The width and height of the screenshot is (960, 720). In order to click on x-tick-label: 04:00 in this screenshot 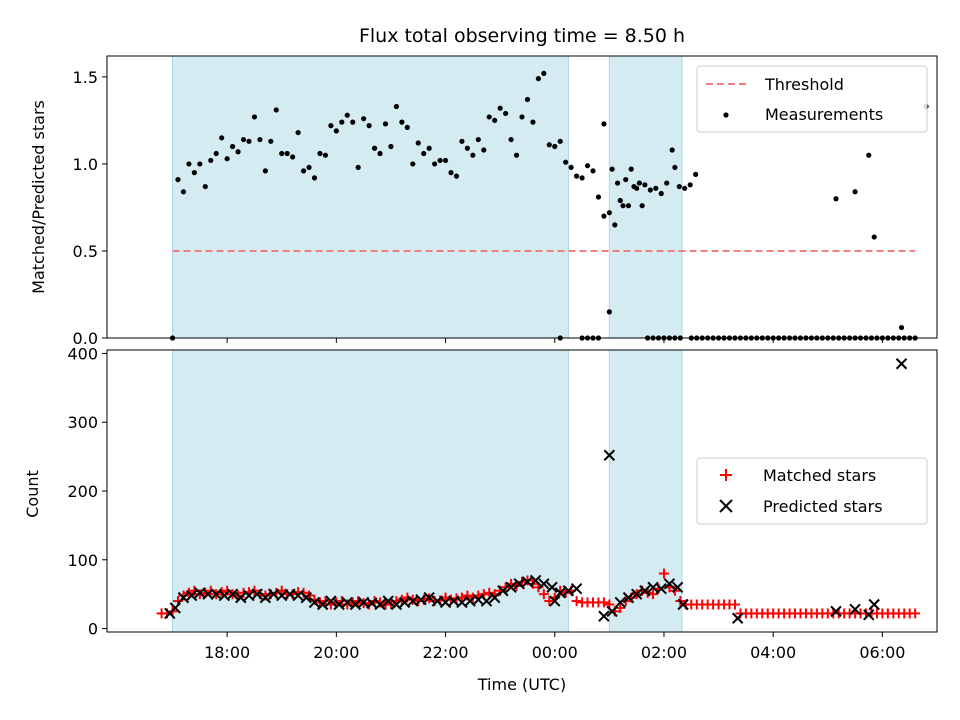, I will do `click(773, 652)`.